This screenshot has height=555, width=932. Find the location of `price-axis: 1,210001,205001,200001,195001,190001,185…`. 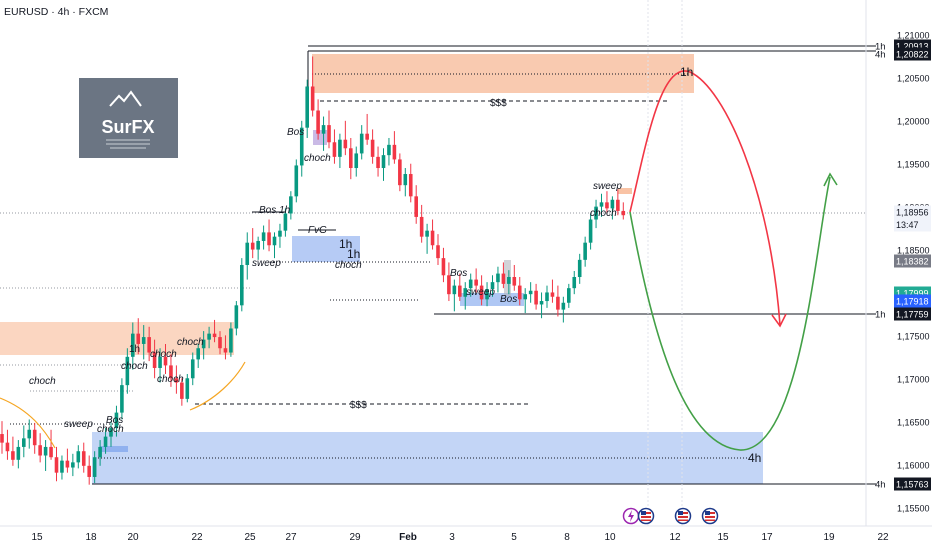

price-axis: 1,210001,205001,200001,195001,190001,185… is located at coordinates (913, 272).